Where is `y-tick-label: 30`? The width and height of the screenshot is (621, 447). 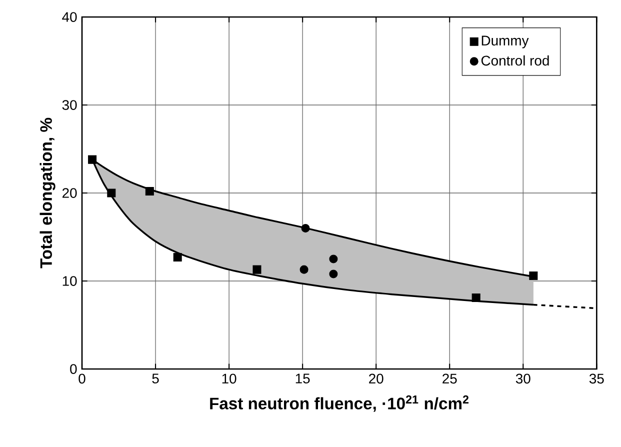 y-tick-label: 30 is located at coordinates (69, 105).